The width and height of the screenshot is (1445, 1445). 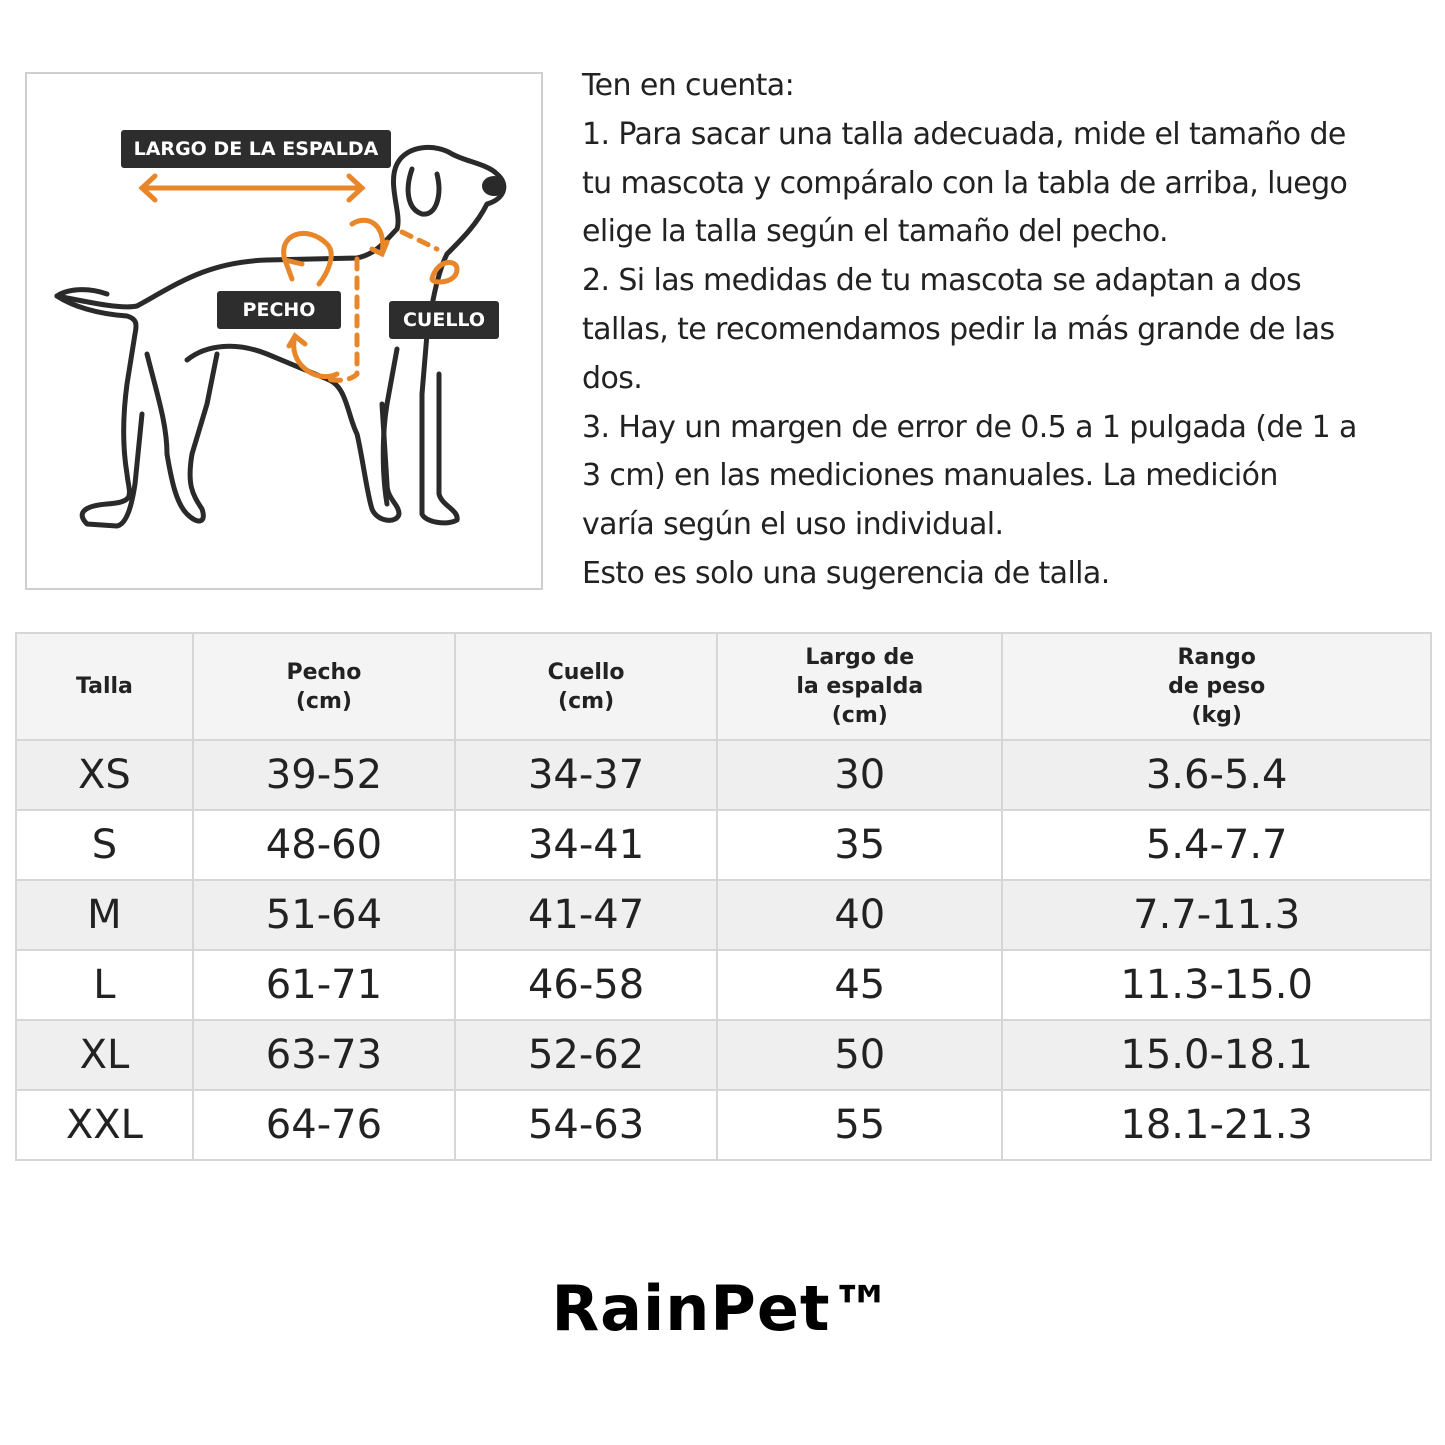 What do you see at coordinates (1216, 845) in the screenshot?
I see `table-cell: 5.4-7.7` at bounding box center [1216, 845].